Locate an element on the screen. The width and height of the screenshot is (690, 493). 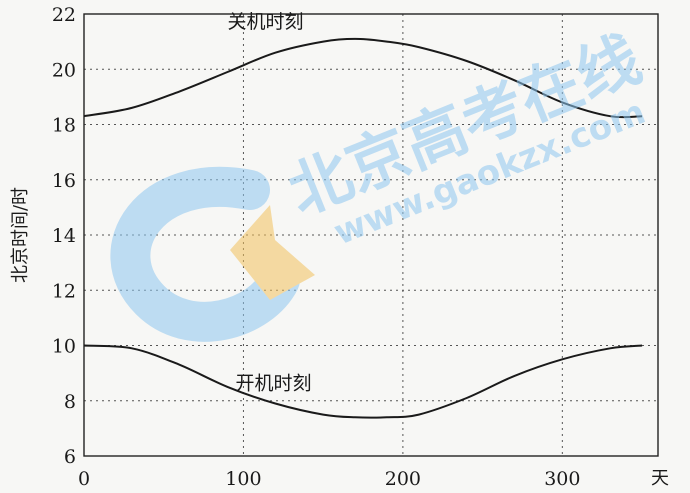
y-tick-label: 22 is located at coordinates (64, 15).